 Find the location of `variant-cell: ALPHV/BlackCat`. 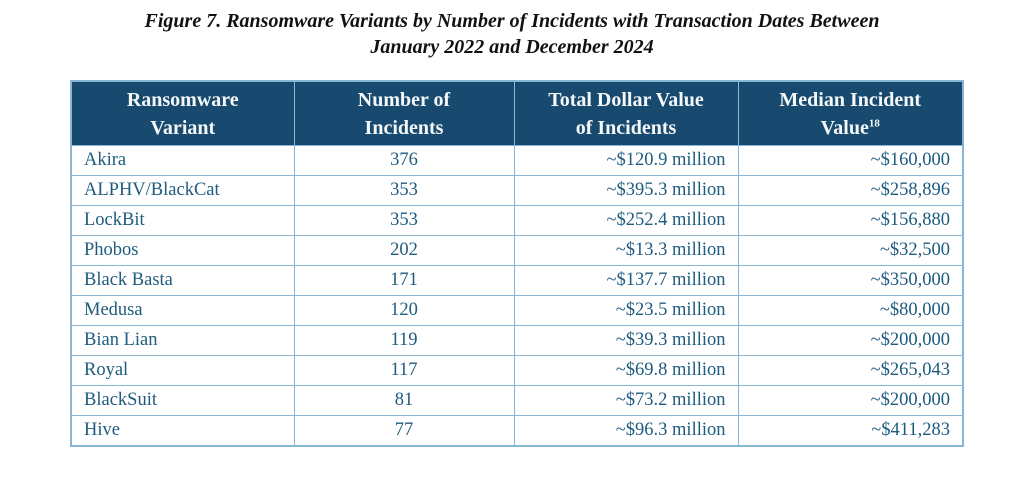

variant-cell: ALPHV/BlackCat is located at coordinates (182, 190).